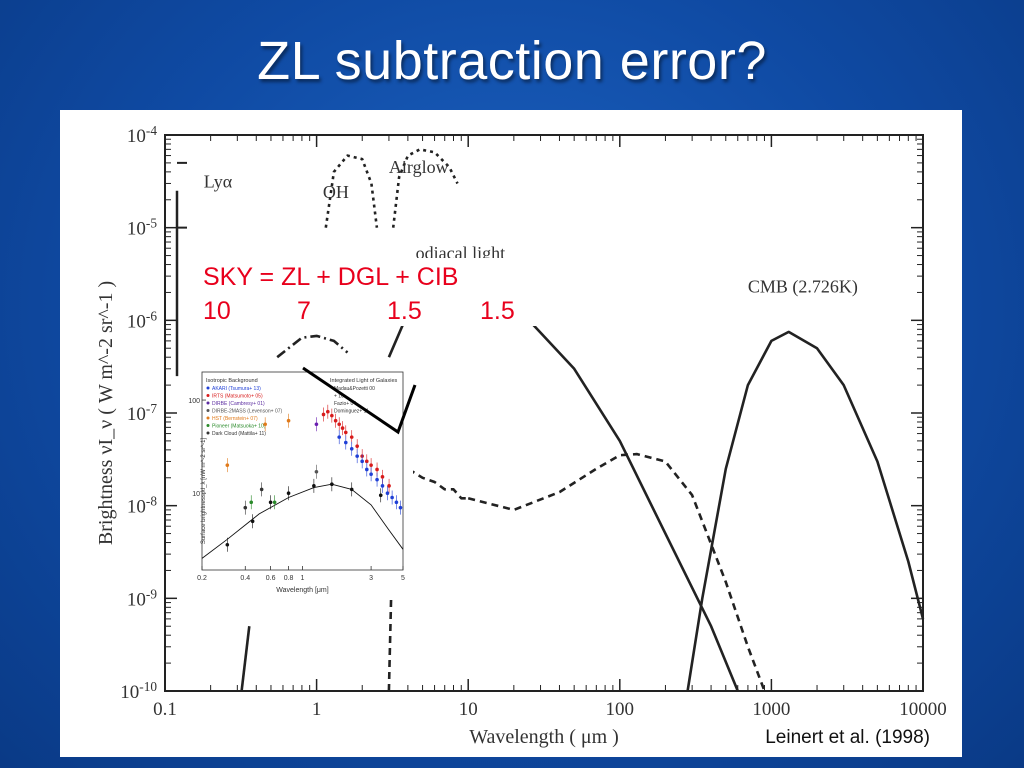 This screenshot has height=768, width=1024. What do you see at coordinates (142, 135) in the screenshot?
I see `y-tick-label: 10⁻⁴` at bounding box center [142, 135].